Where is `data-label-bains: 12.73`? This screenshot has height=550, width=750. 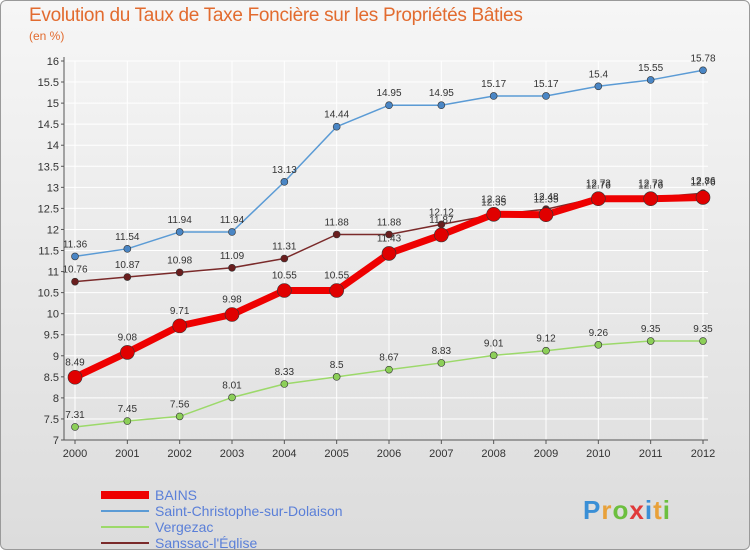 data-label-bains: 12.73 is located at coordinates (650, 184).